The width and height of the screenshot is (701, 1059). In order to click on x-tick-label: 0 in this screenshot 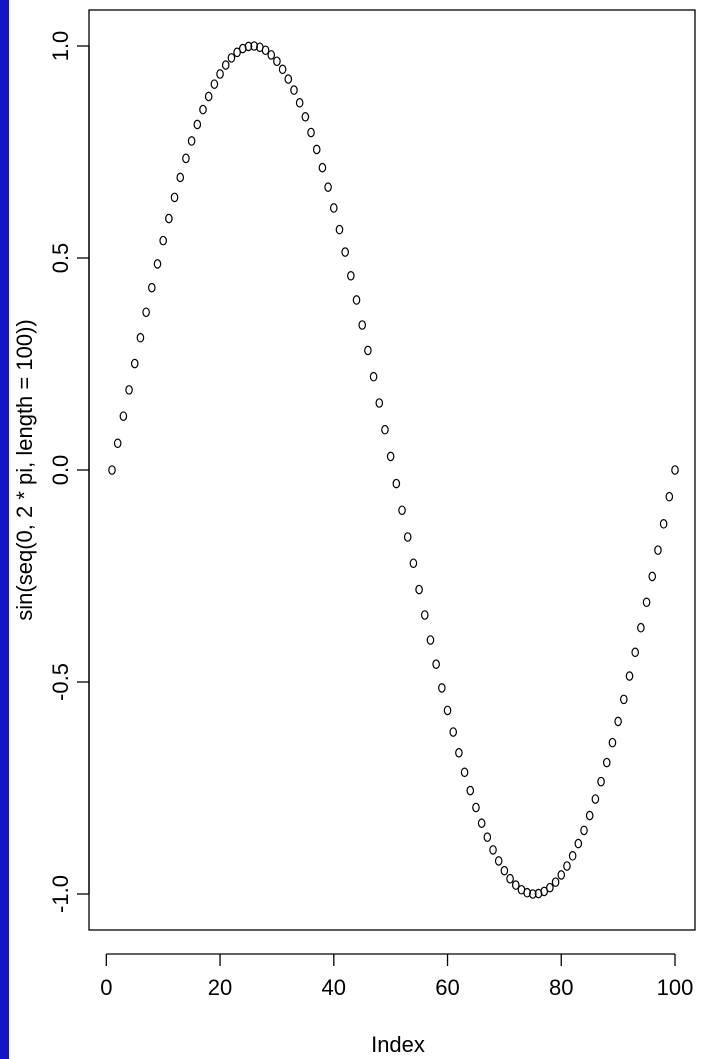, I will do `click(106, 987)`.